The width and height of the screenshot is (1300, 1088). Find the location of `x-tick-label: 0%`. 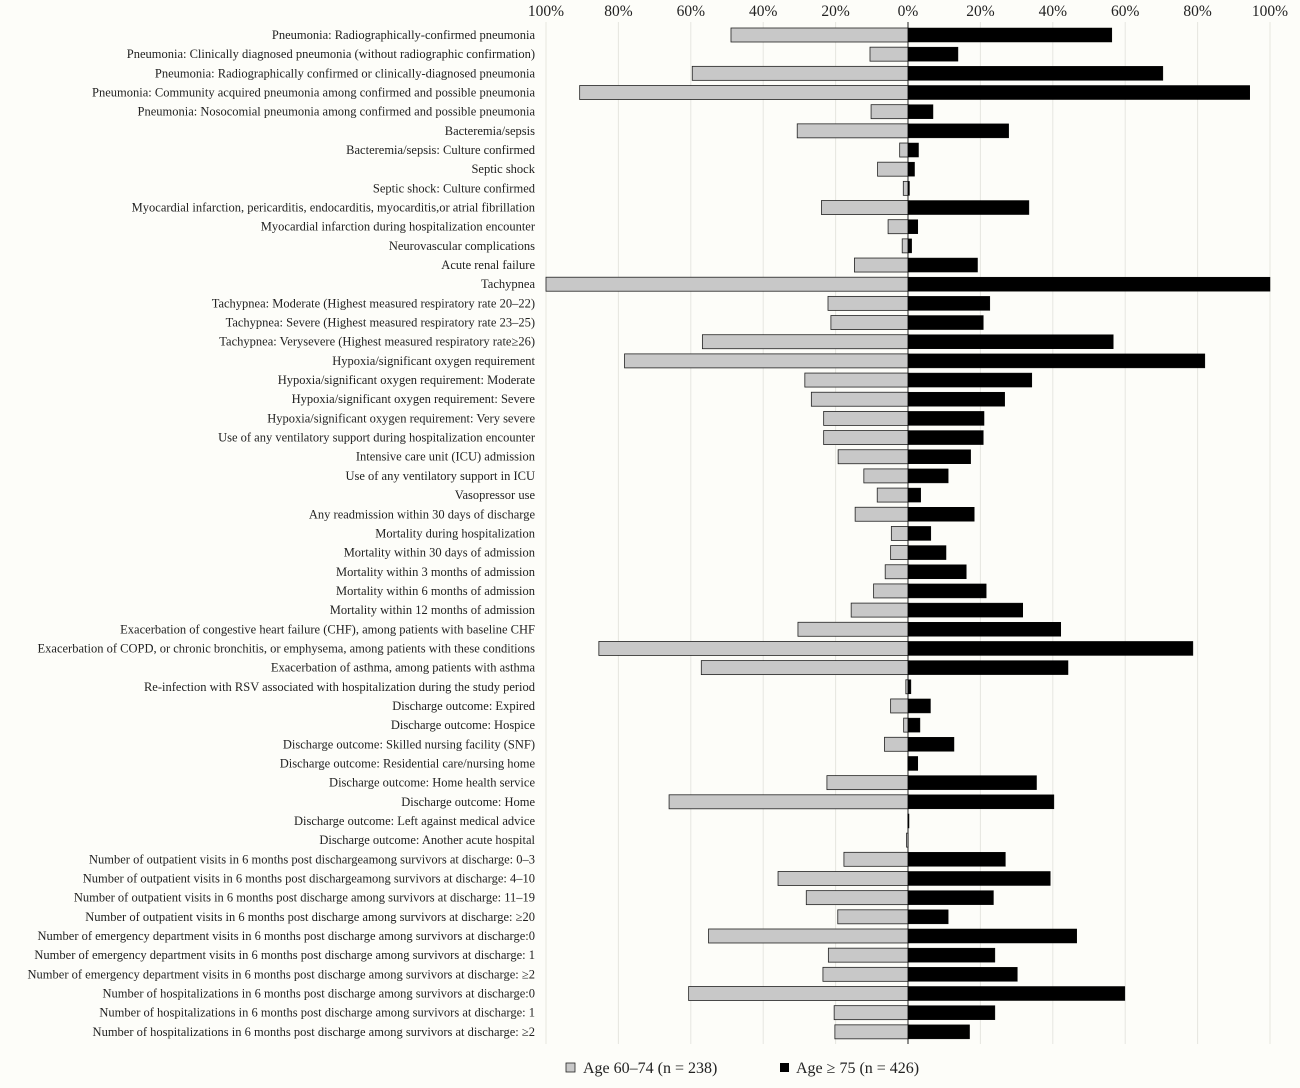

x-tick-label: 0% is located at coordinates (908, 11).